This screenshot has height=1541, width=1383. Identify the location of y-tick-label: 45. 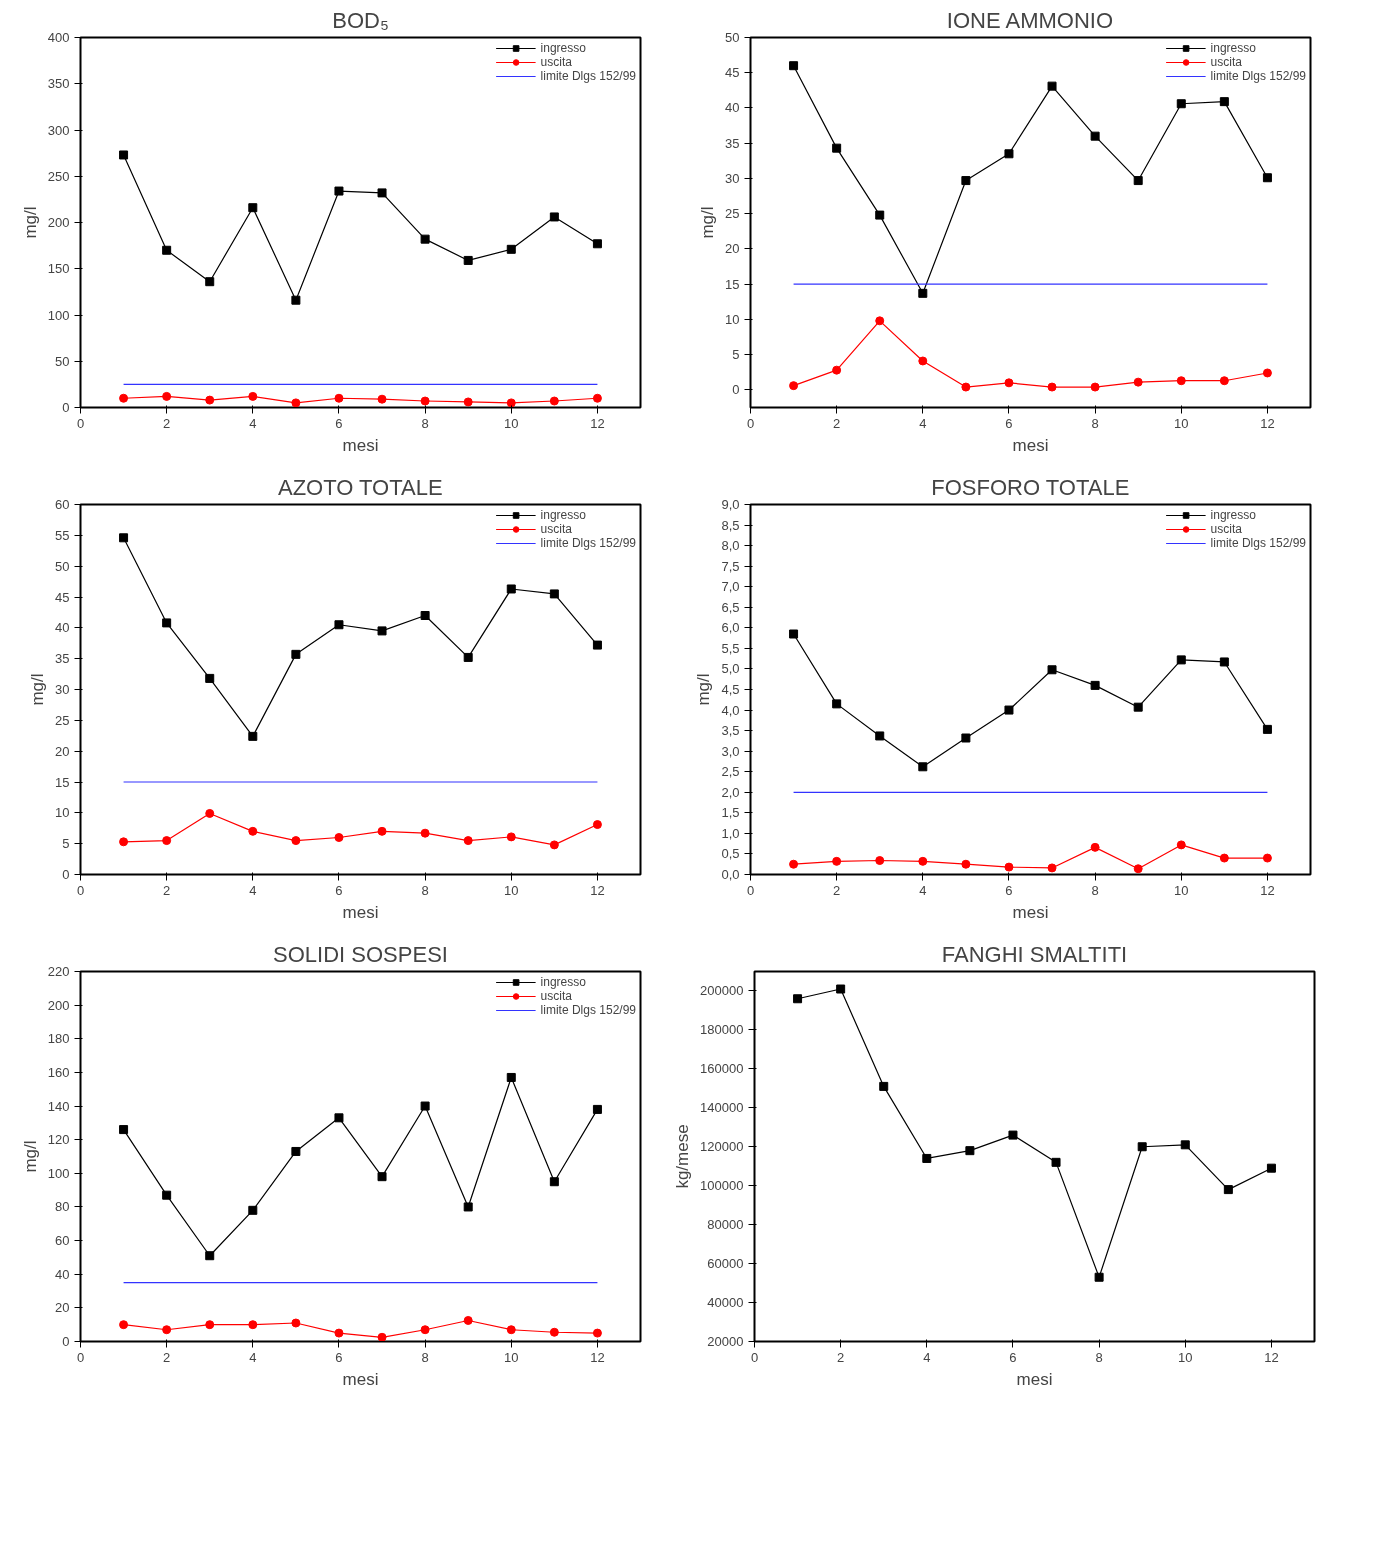
(732, 73).